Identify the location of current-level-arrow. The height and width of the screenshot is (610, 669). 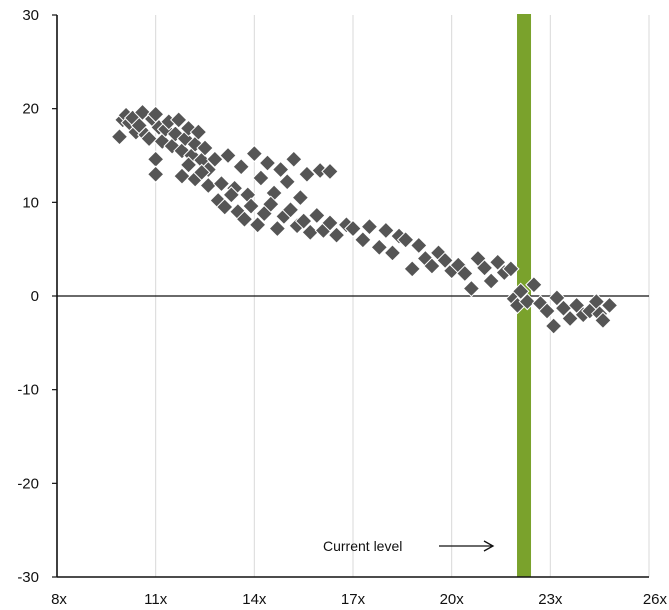
(467, 546).